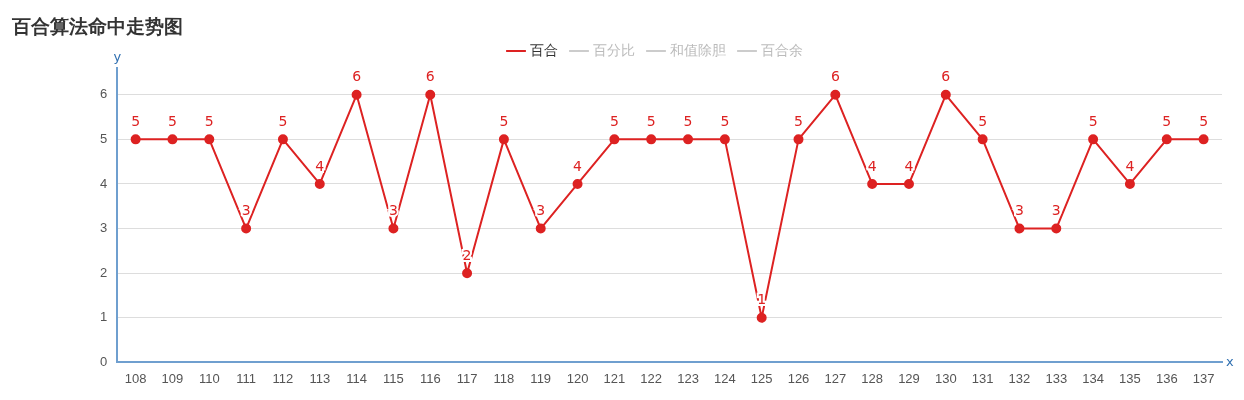 This screenshot has height=400, width=1244. Describe the element at coordinates (430, 378) in the screenshot. I see `x-tick-label: 116` at that location.